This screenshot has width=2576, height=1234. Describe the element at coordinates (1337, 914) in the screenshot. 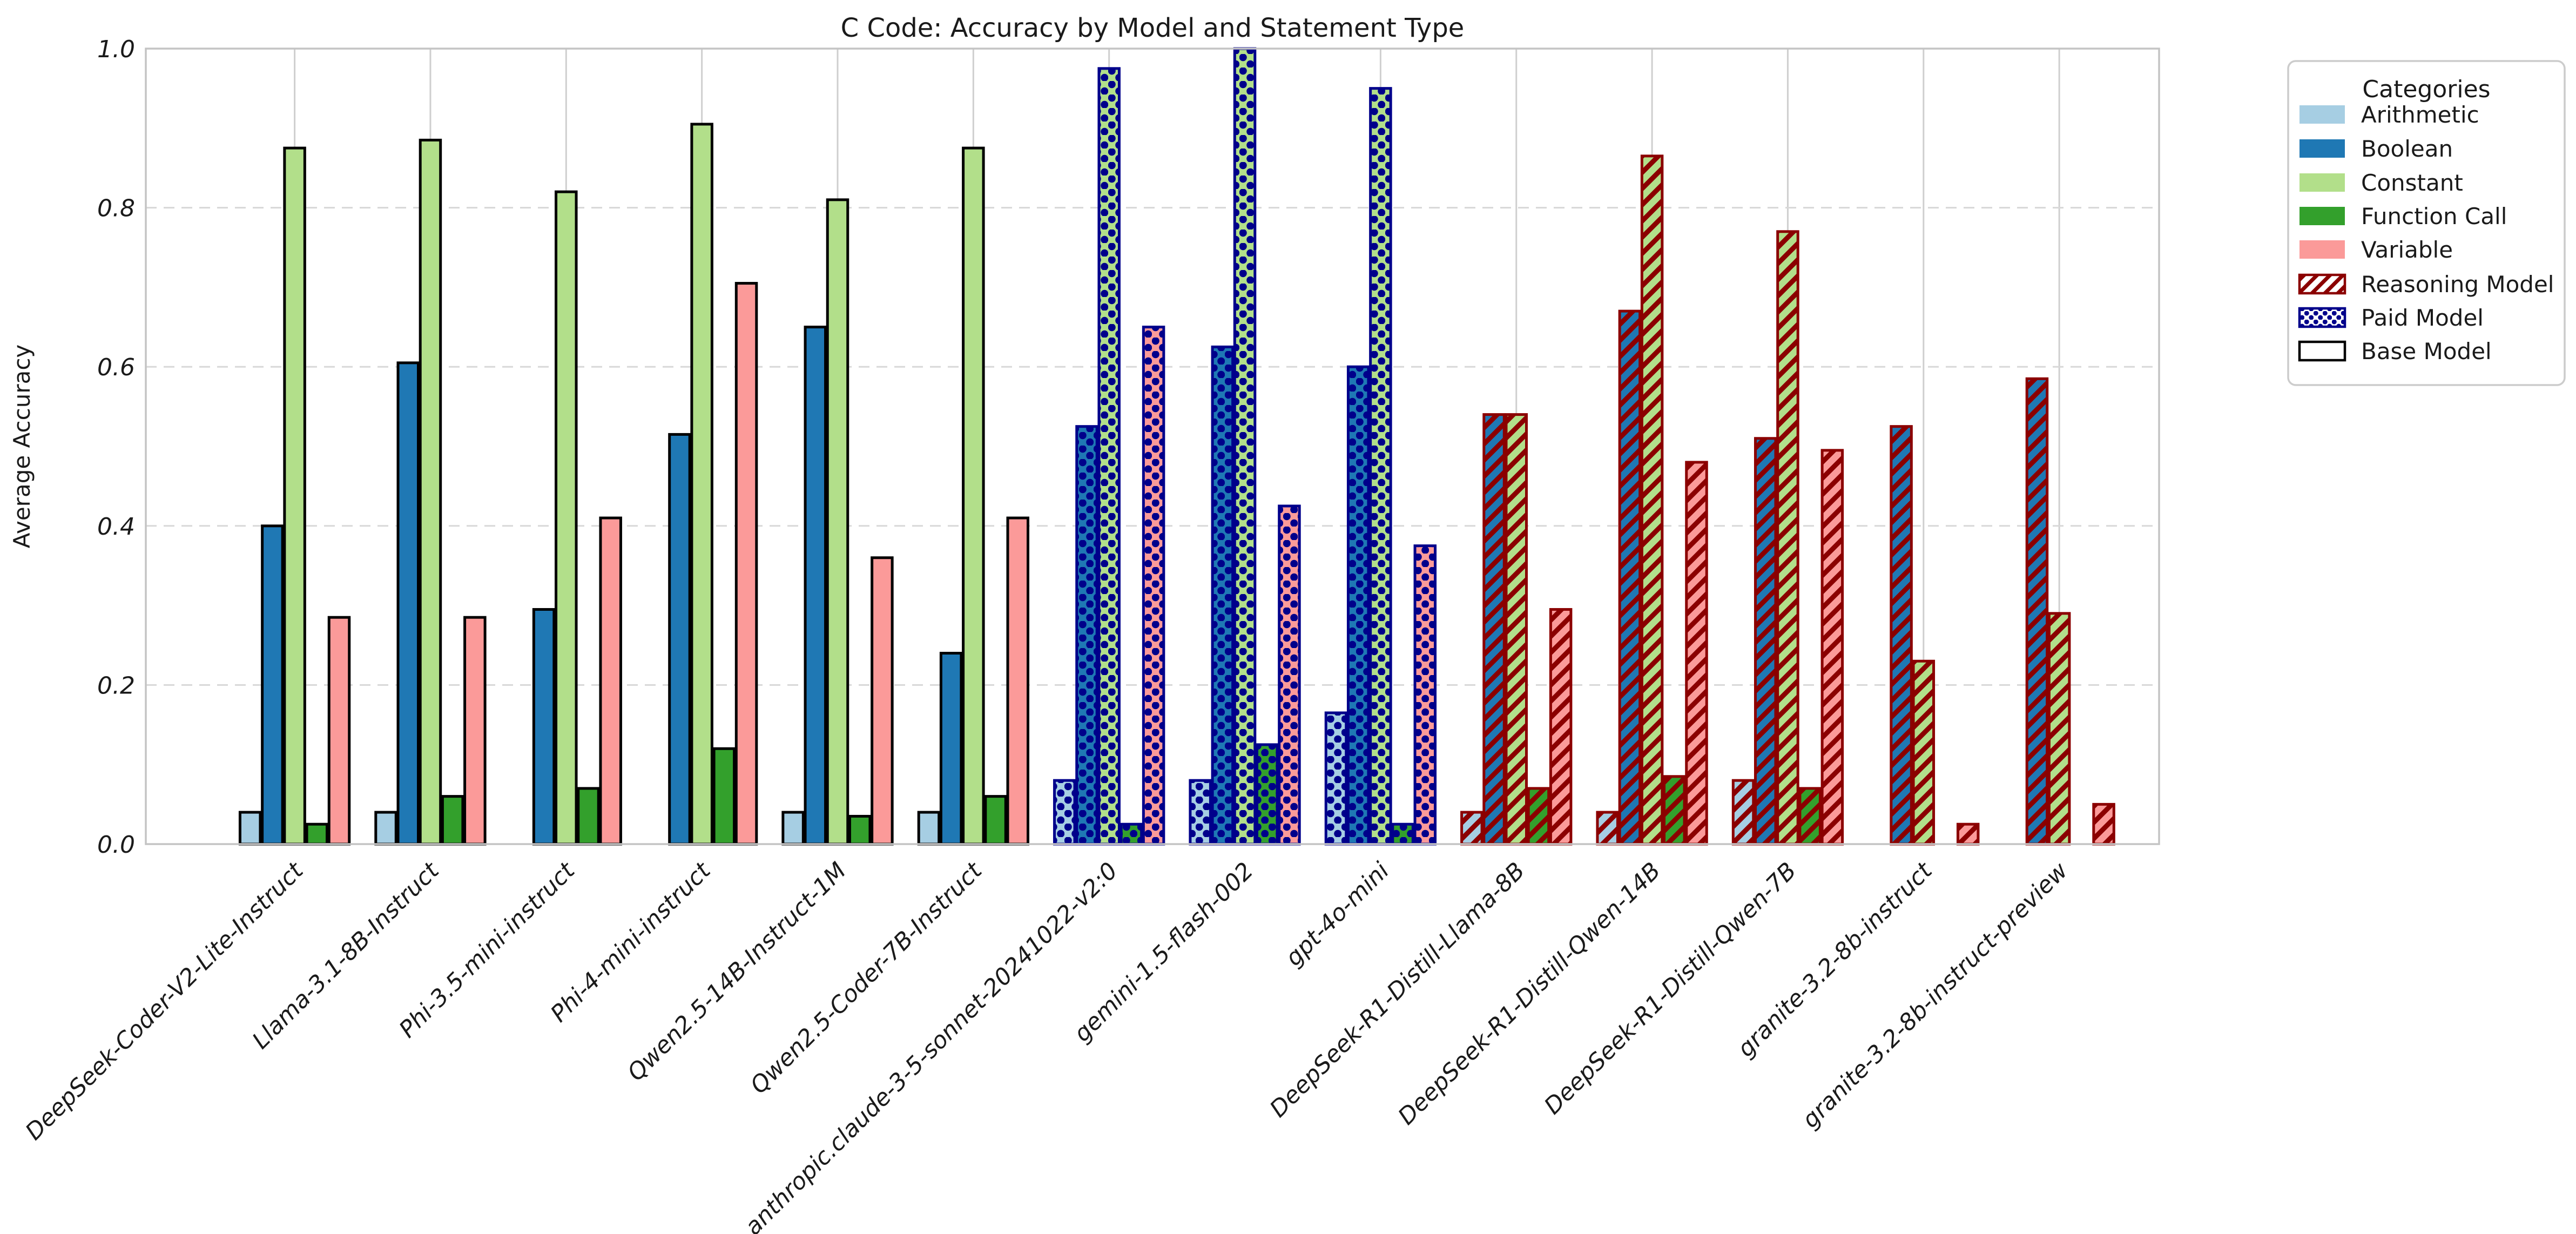

I see `x-tick-label: gpt-4o-mini` at that location.